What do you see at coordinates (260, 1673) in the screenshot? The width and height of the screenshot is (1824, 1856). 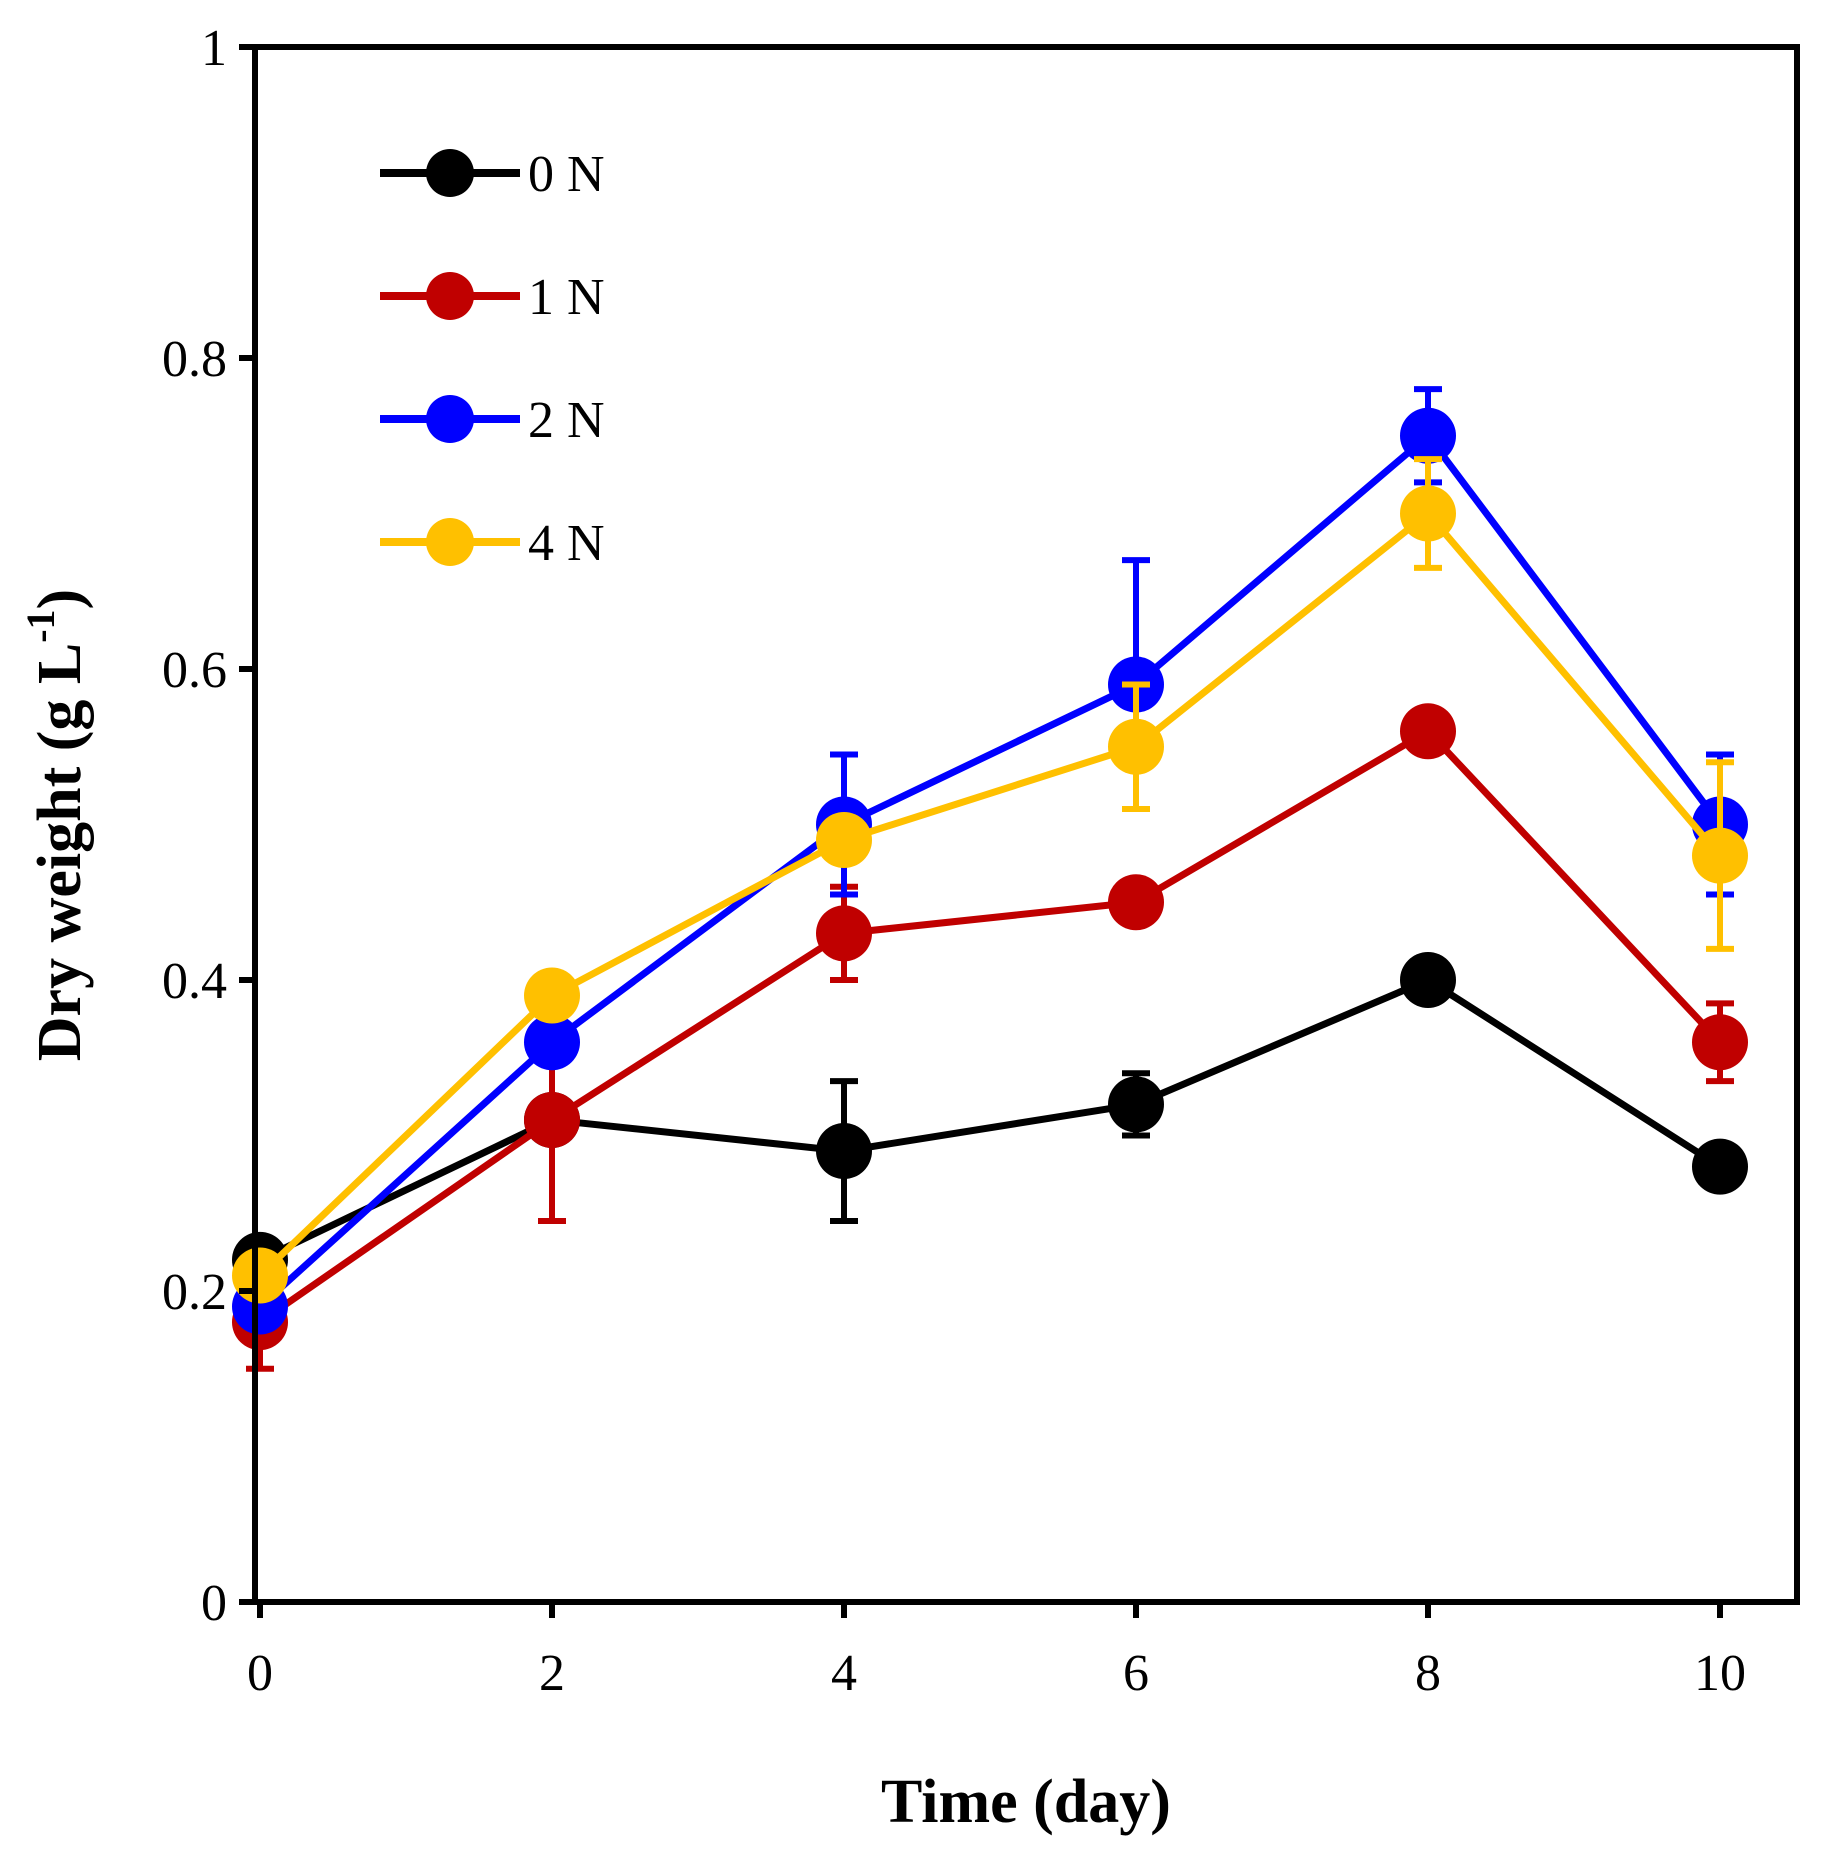 I see `x-tick-label: 0` at bounding box center [260, 1673].